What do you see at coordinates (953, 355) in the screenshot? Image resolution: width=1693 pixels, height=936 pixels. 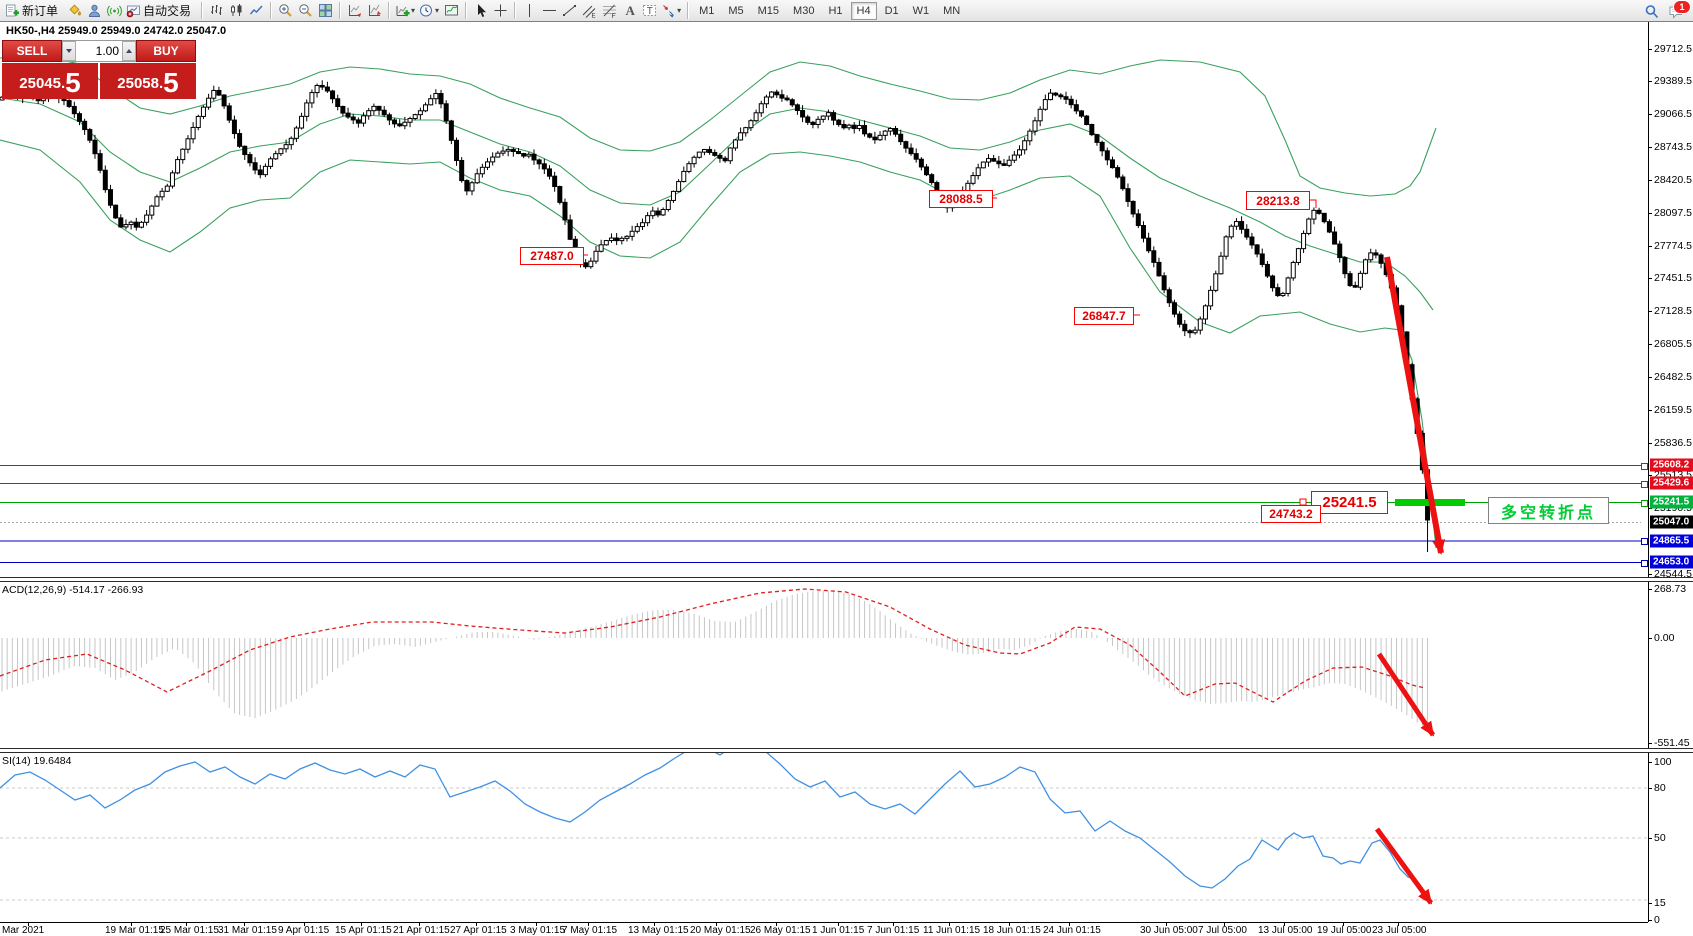 I see `callout-leaders` at bounding box center [953, 355].